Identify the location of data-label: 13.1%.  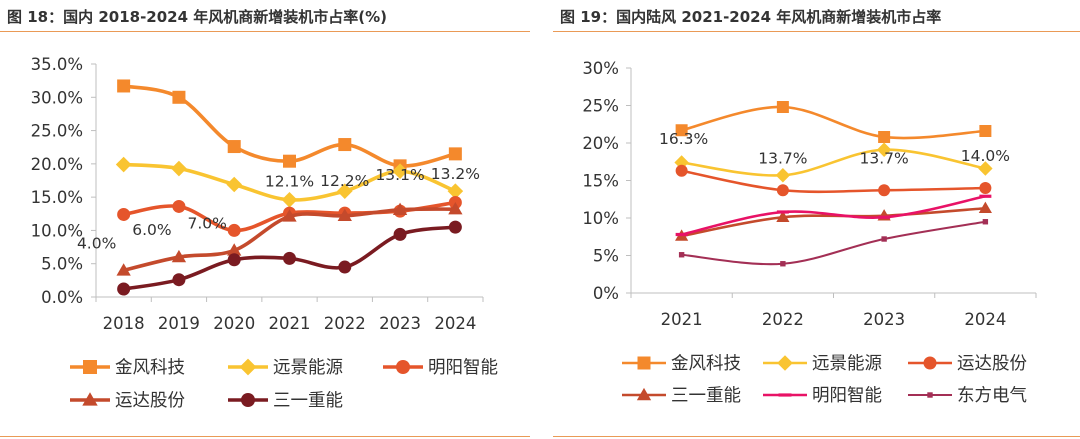
(399, 175).